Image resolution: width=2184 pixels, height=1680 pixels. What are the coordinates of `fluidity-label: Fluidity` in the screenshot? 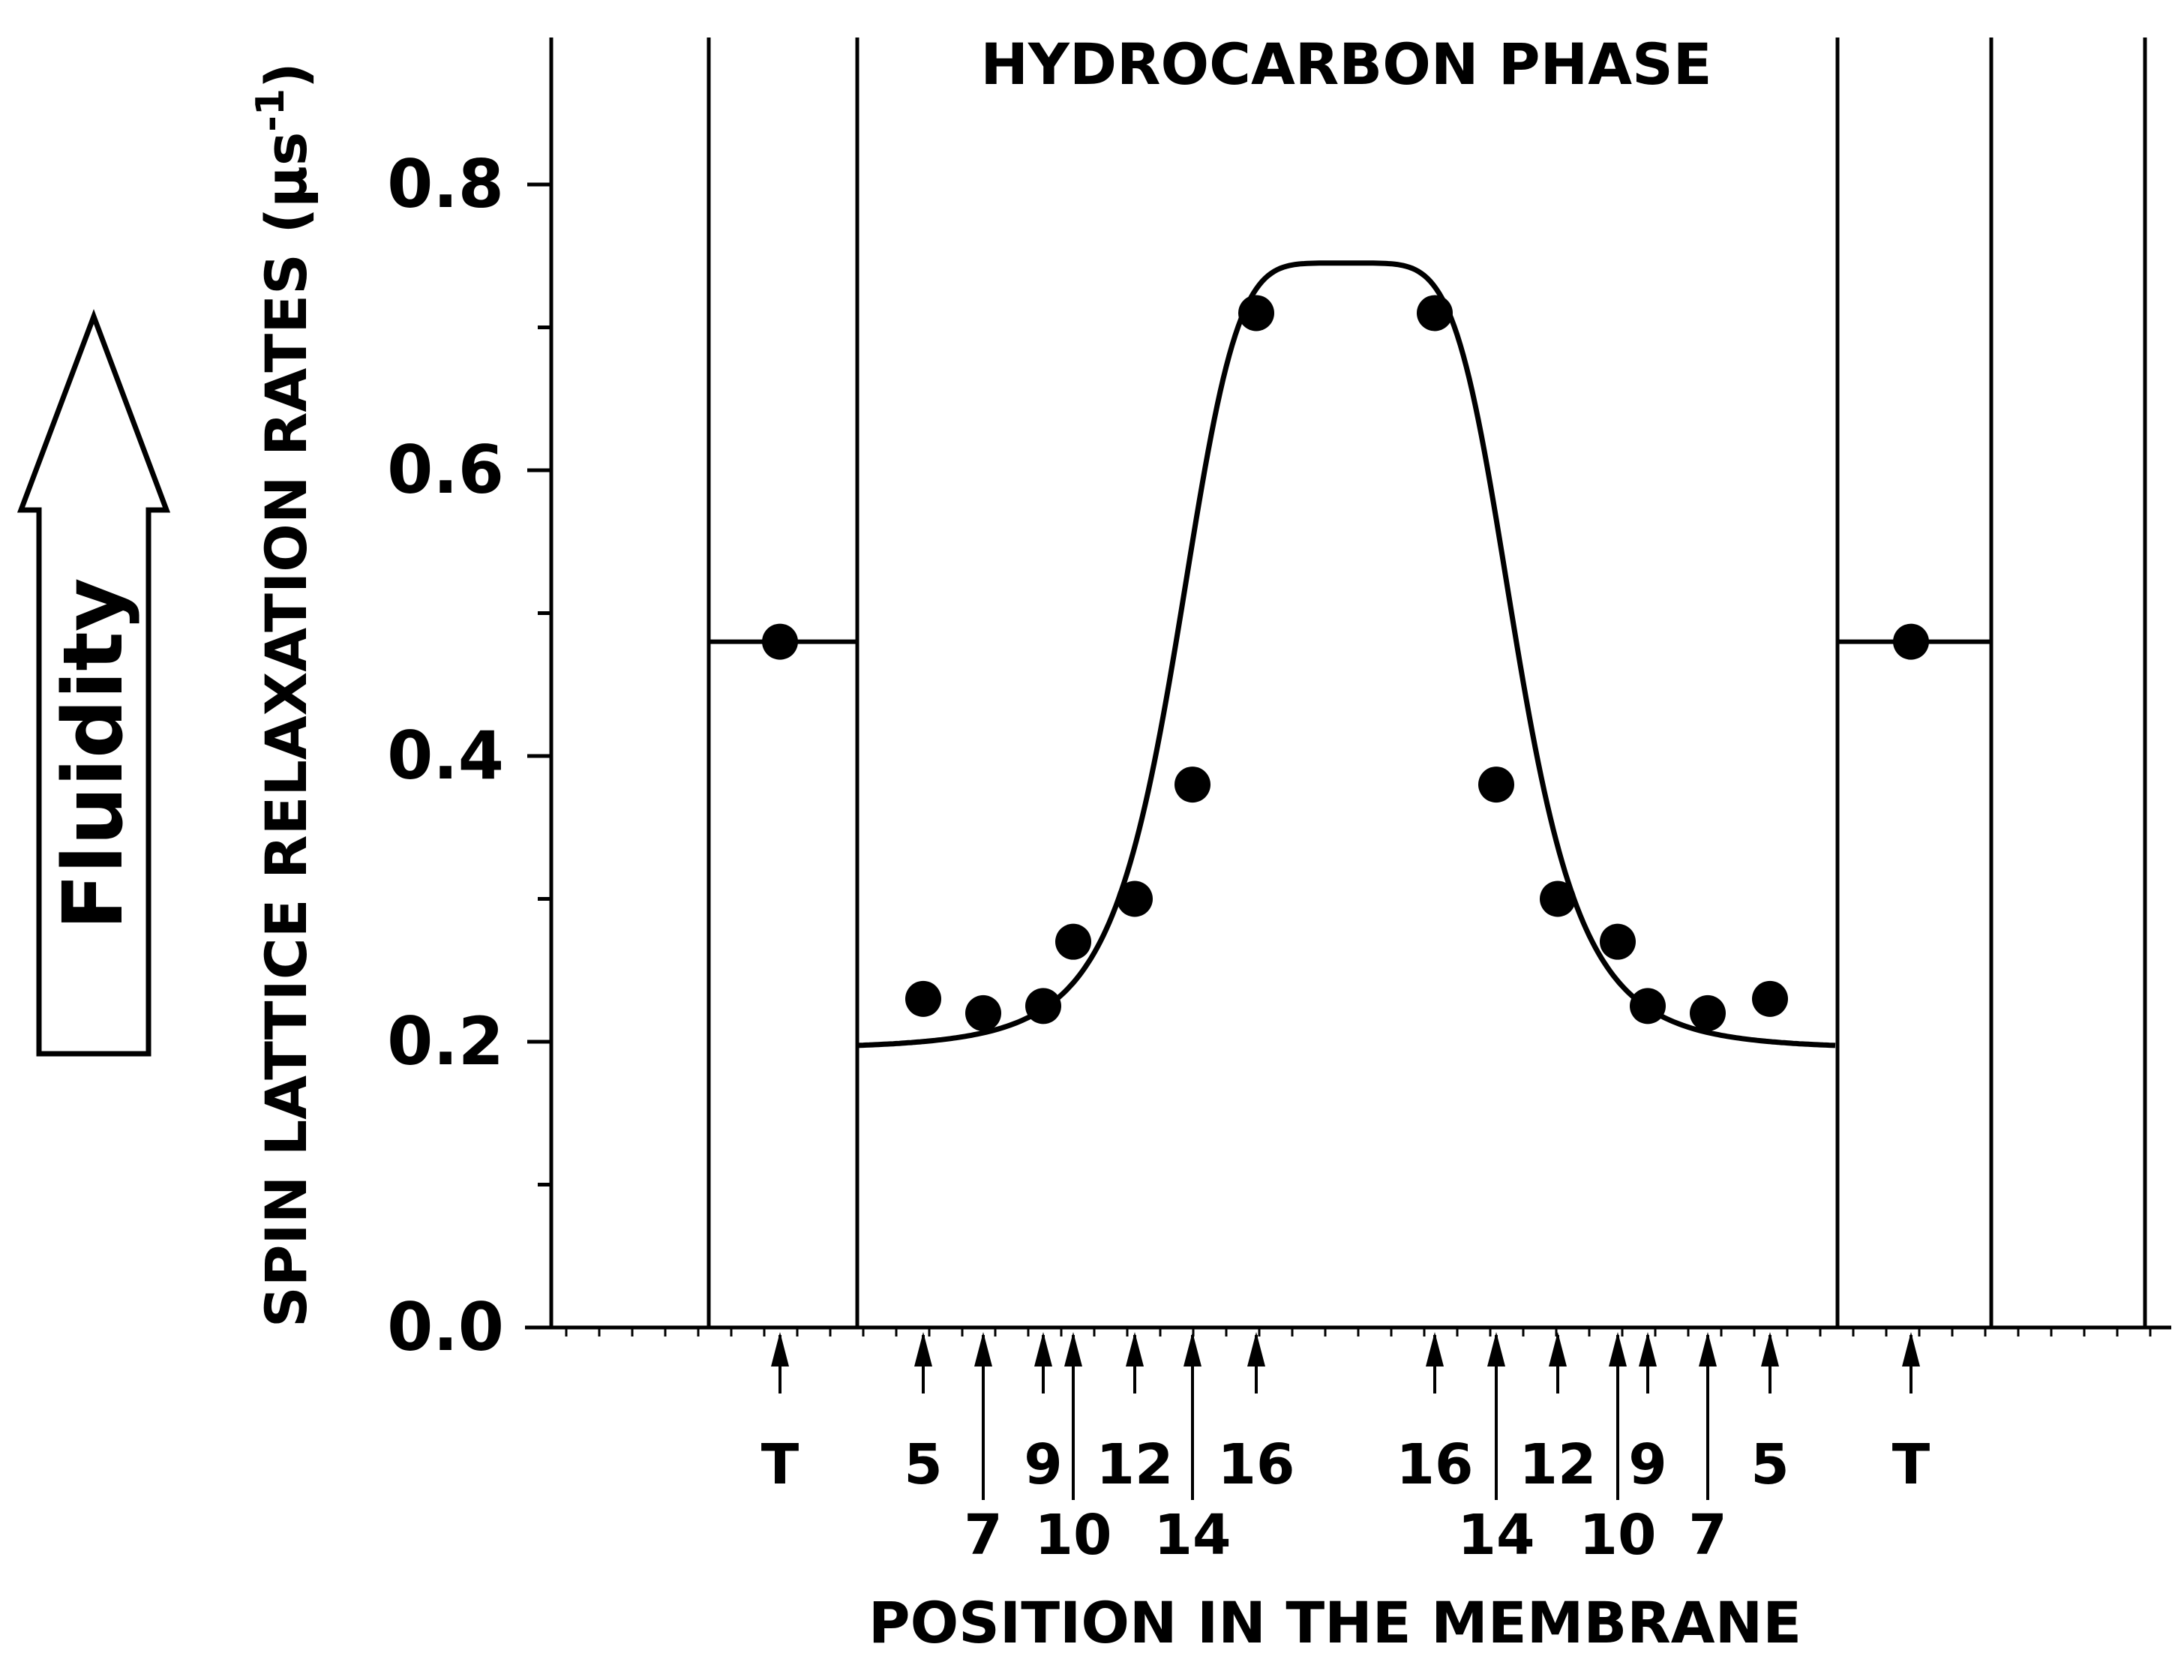 It's located at (93, 754).